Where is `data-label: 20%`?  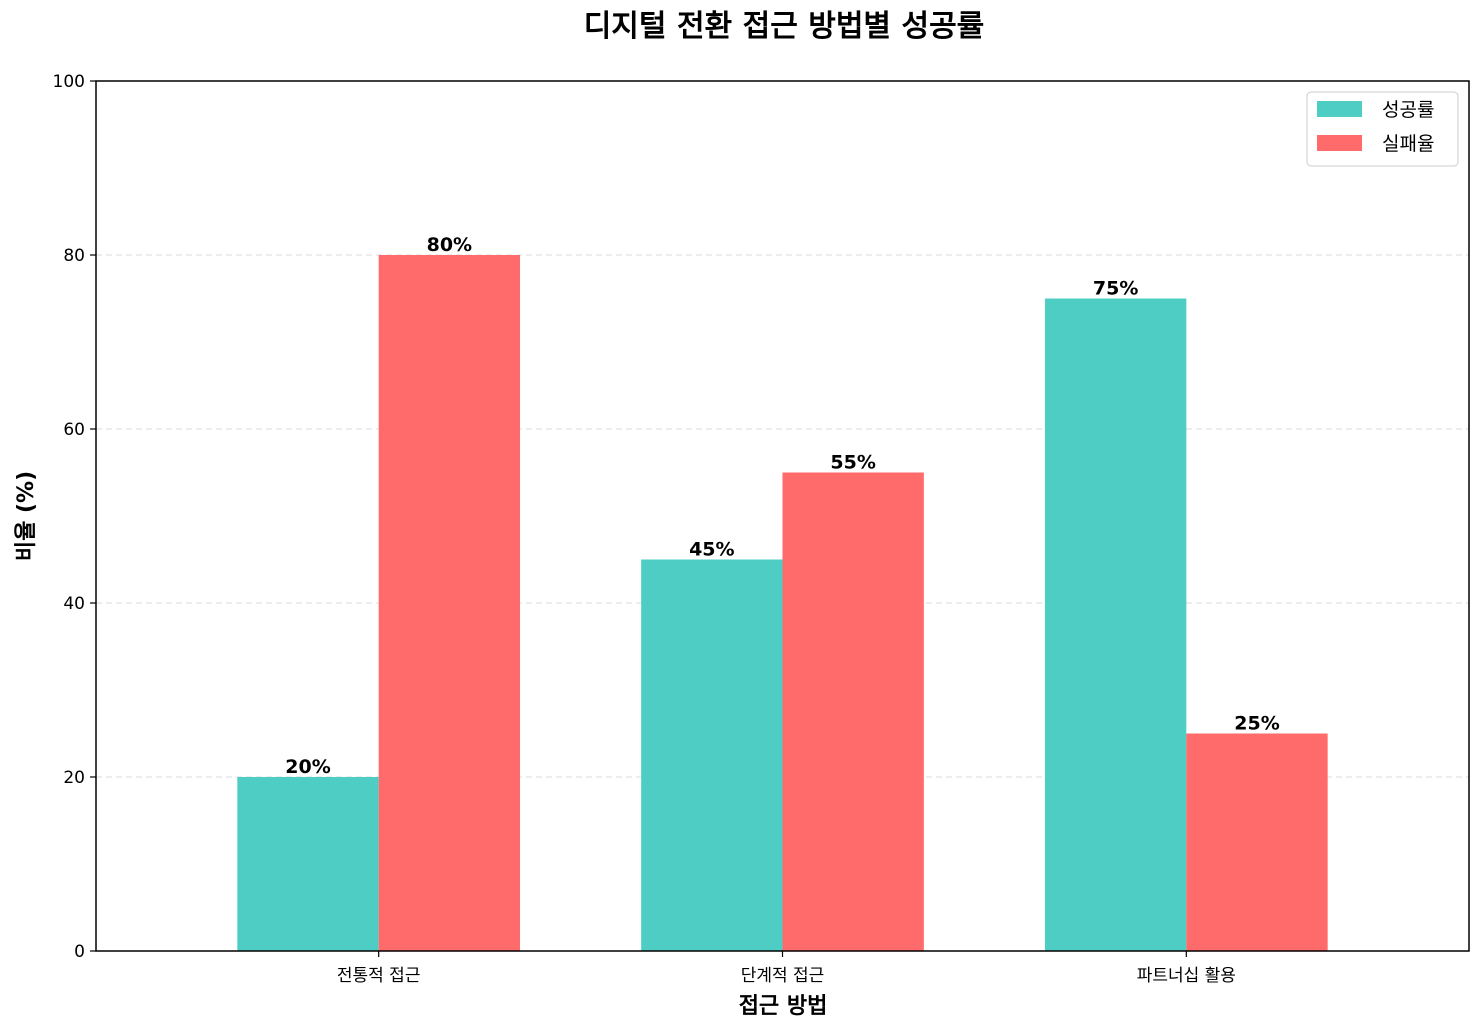 data-label: 20% is located at coordinates (307, 767).